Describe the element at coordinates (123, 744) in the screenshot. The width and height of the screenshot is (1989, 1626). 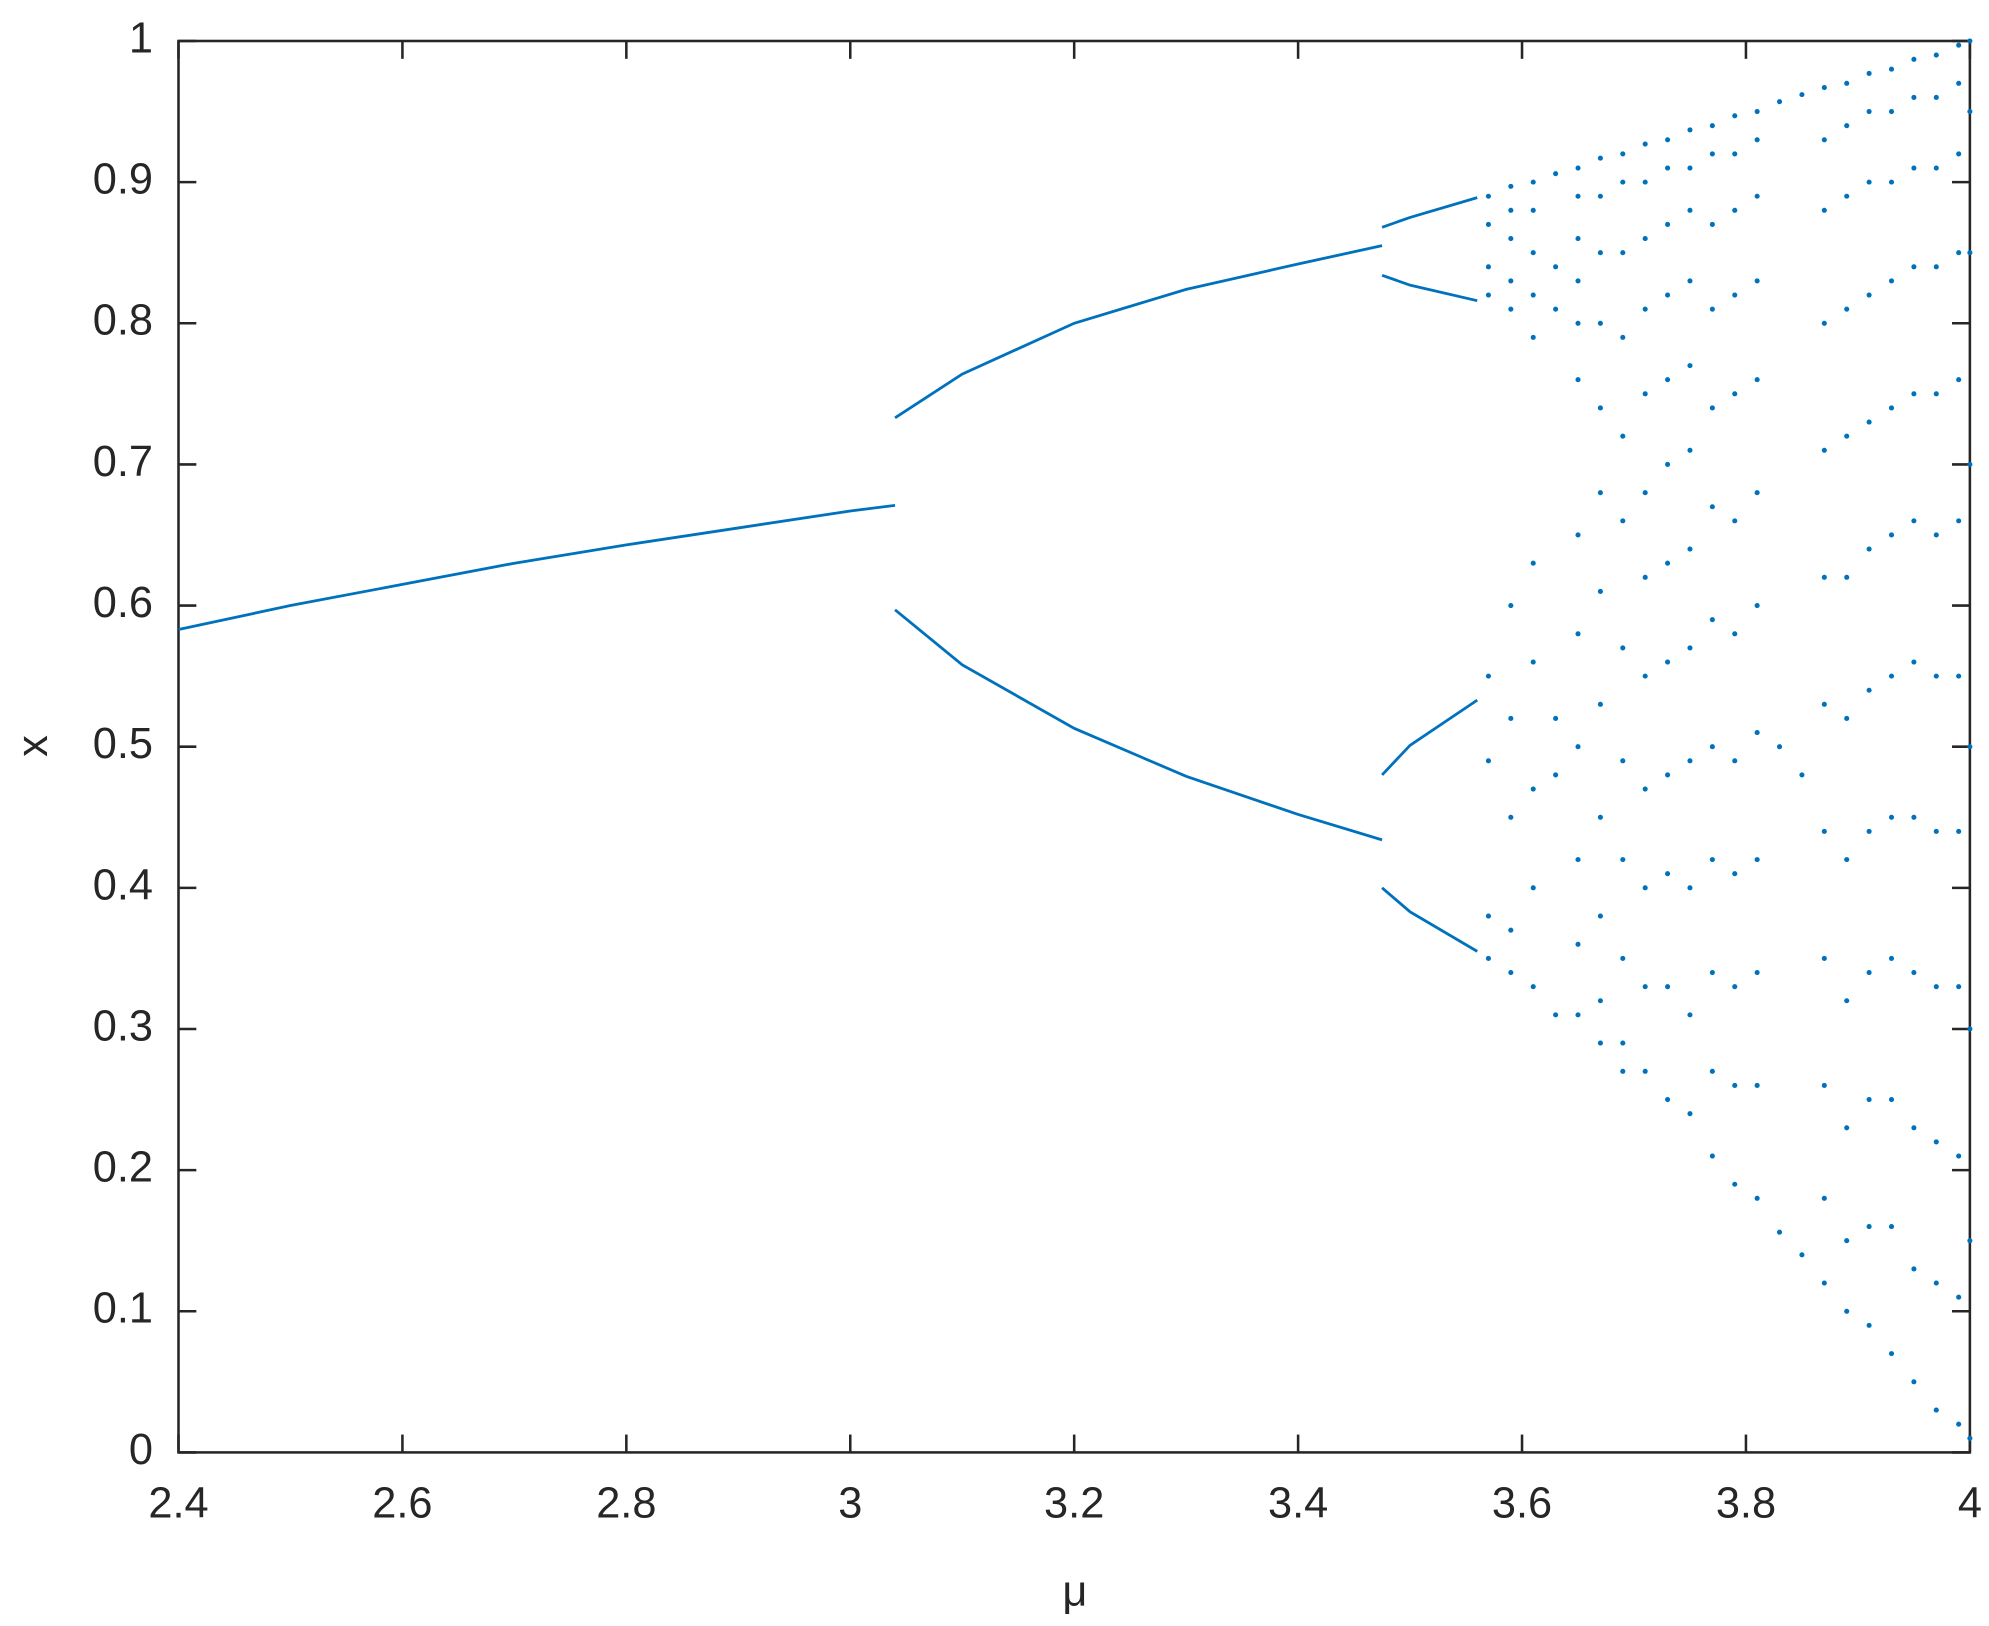
I see `y-tick-label: 0.5` at that location.